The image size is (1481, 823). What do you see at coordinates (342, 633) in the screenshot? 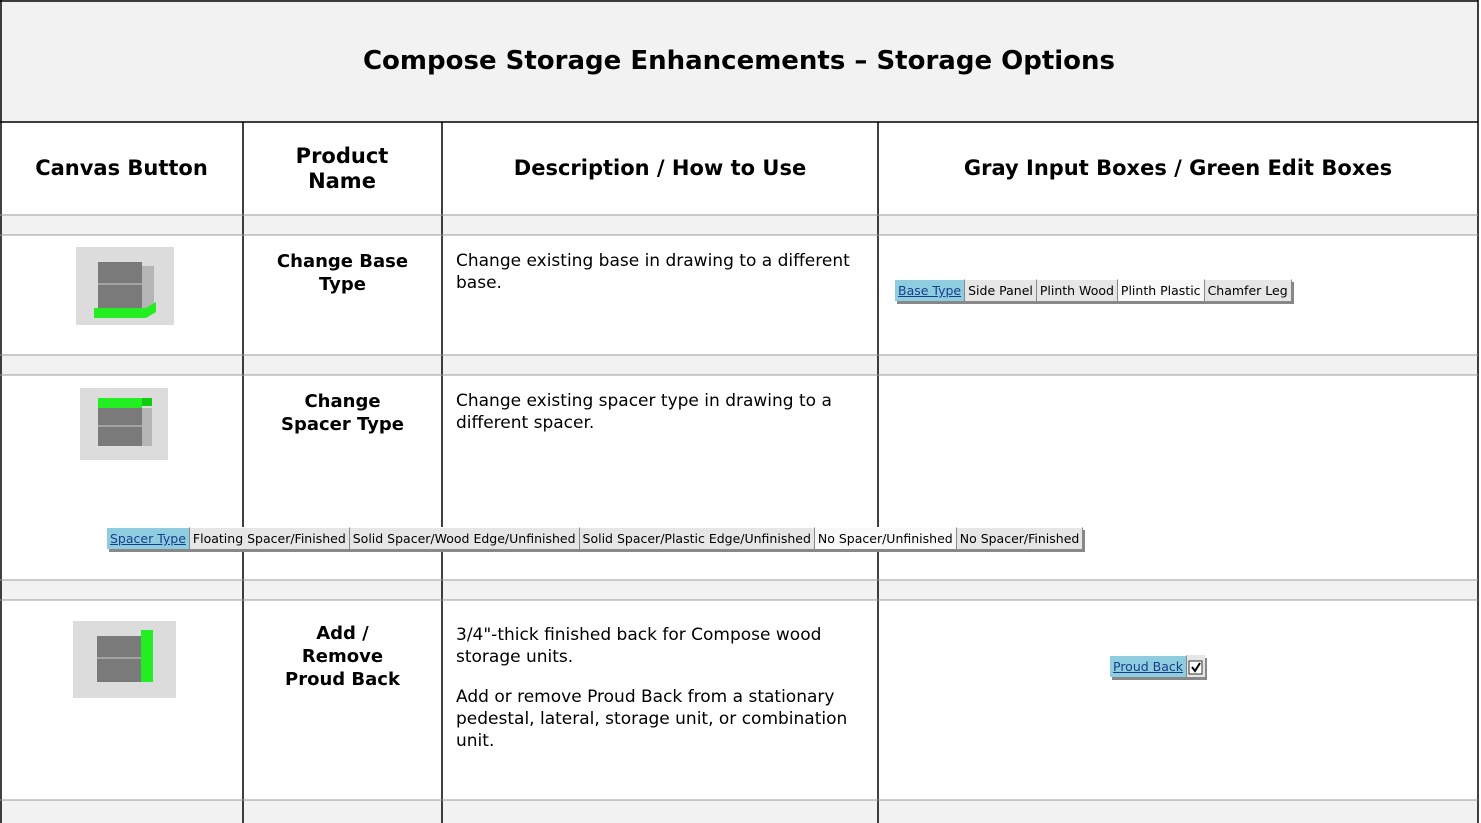
I see `product-line: Add /` at bounding box center [342, 633].